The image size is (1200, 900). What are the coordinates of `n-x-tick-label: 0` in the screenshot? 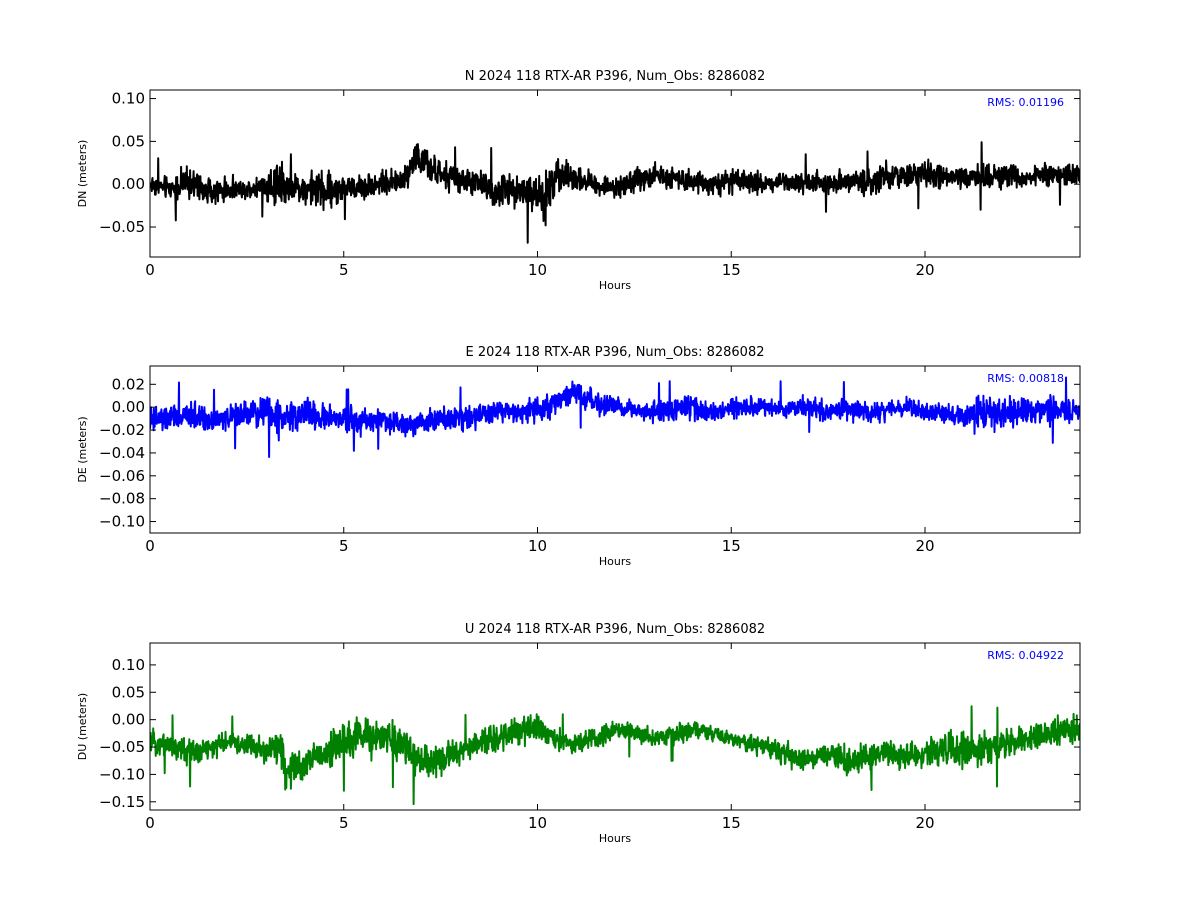 It's located at (150, 270).